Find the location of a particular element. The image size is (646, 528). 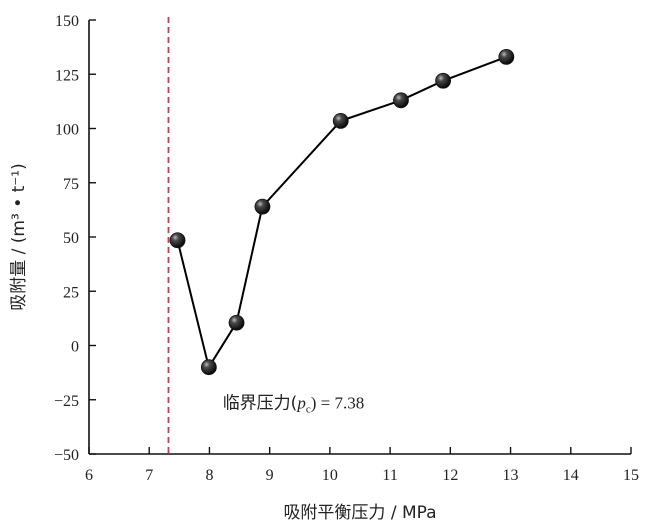

y-tick-label: 150 is located at coordinates (67, 21).